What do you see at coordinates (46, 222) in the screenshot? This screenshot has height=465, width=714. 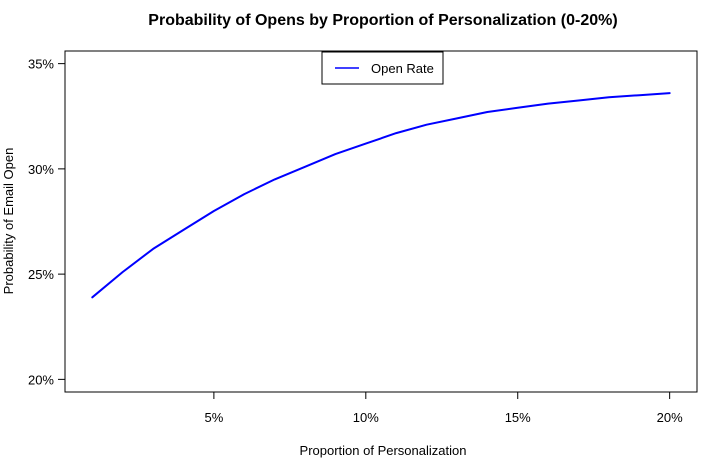 I see `y-axis: 20% 25% 30% 35%` at bounding box center [46, 222].